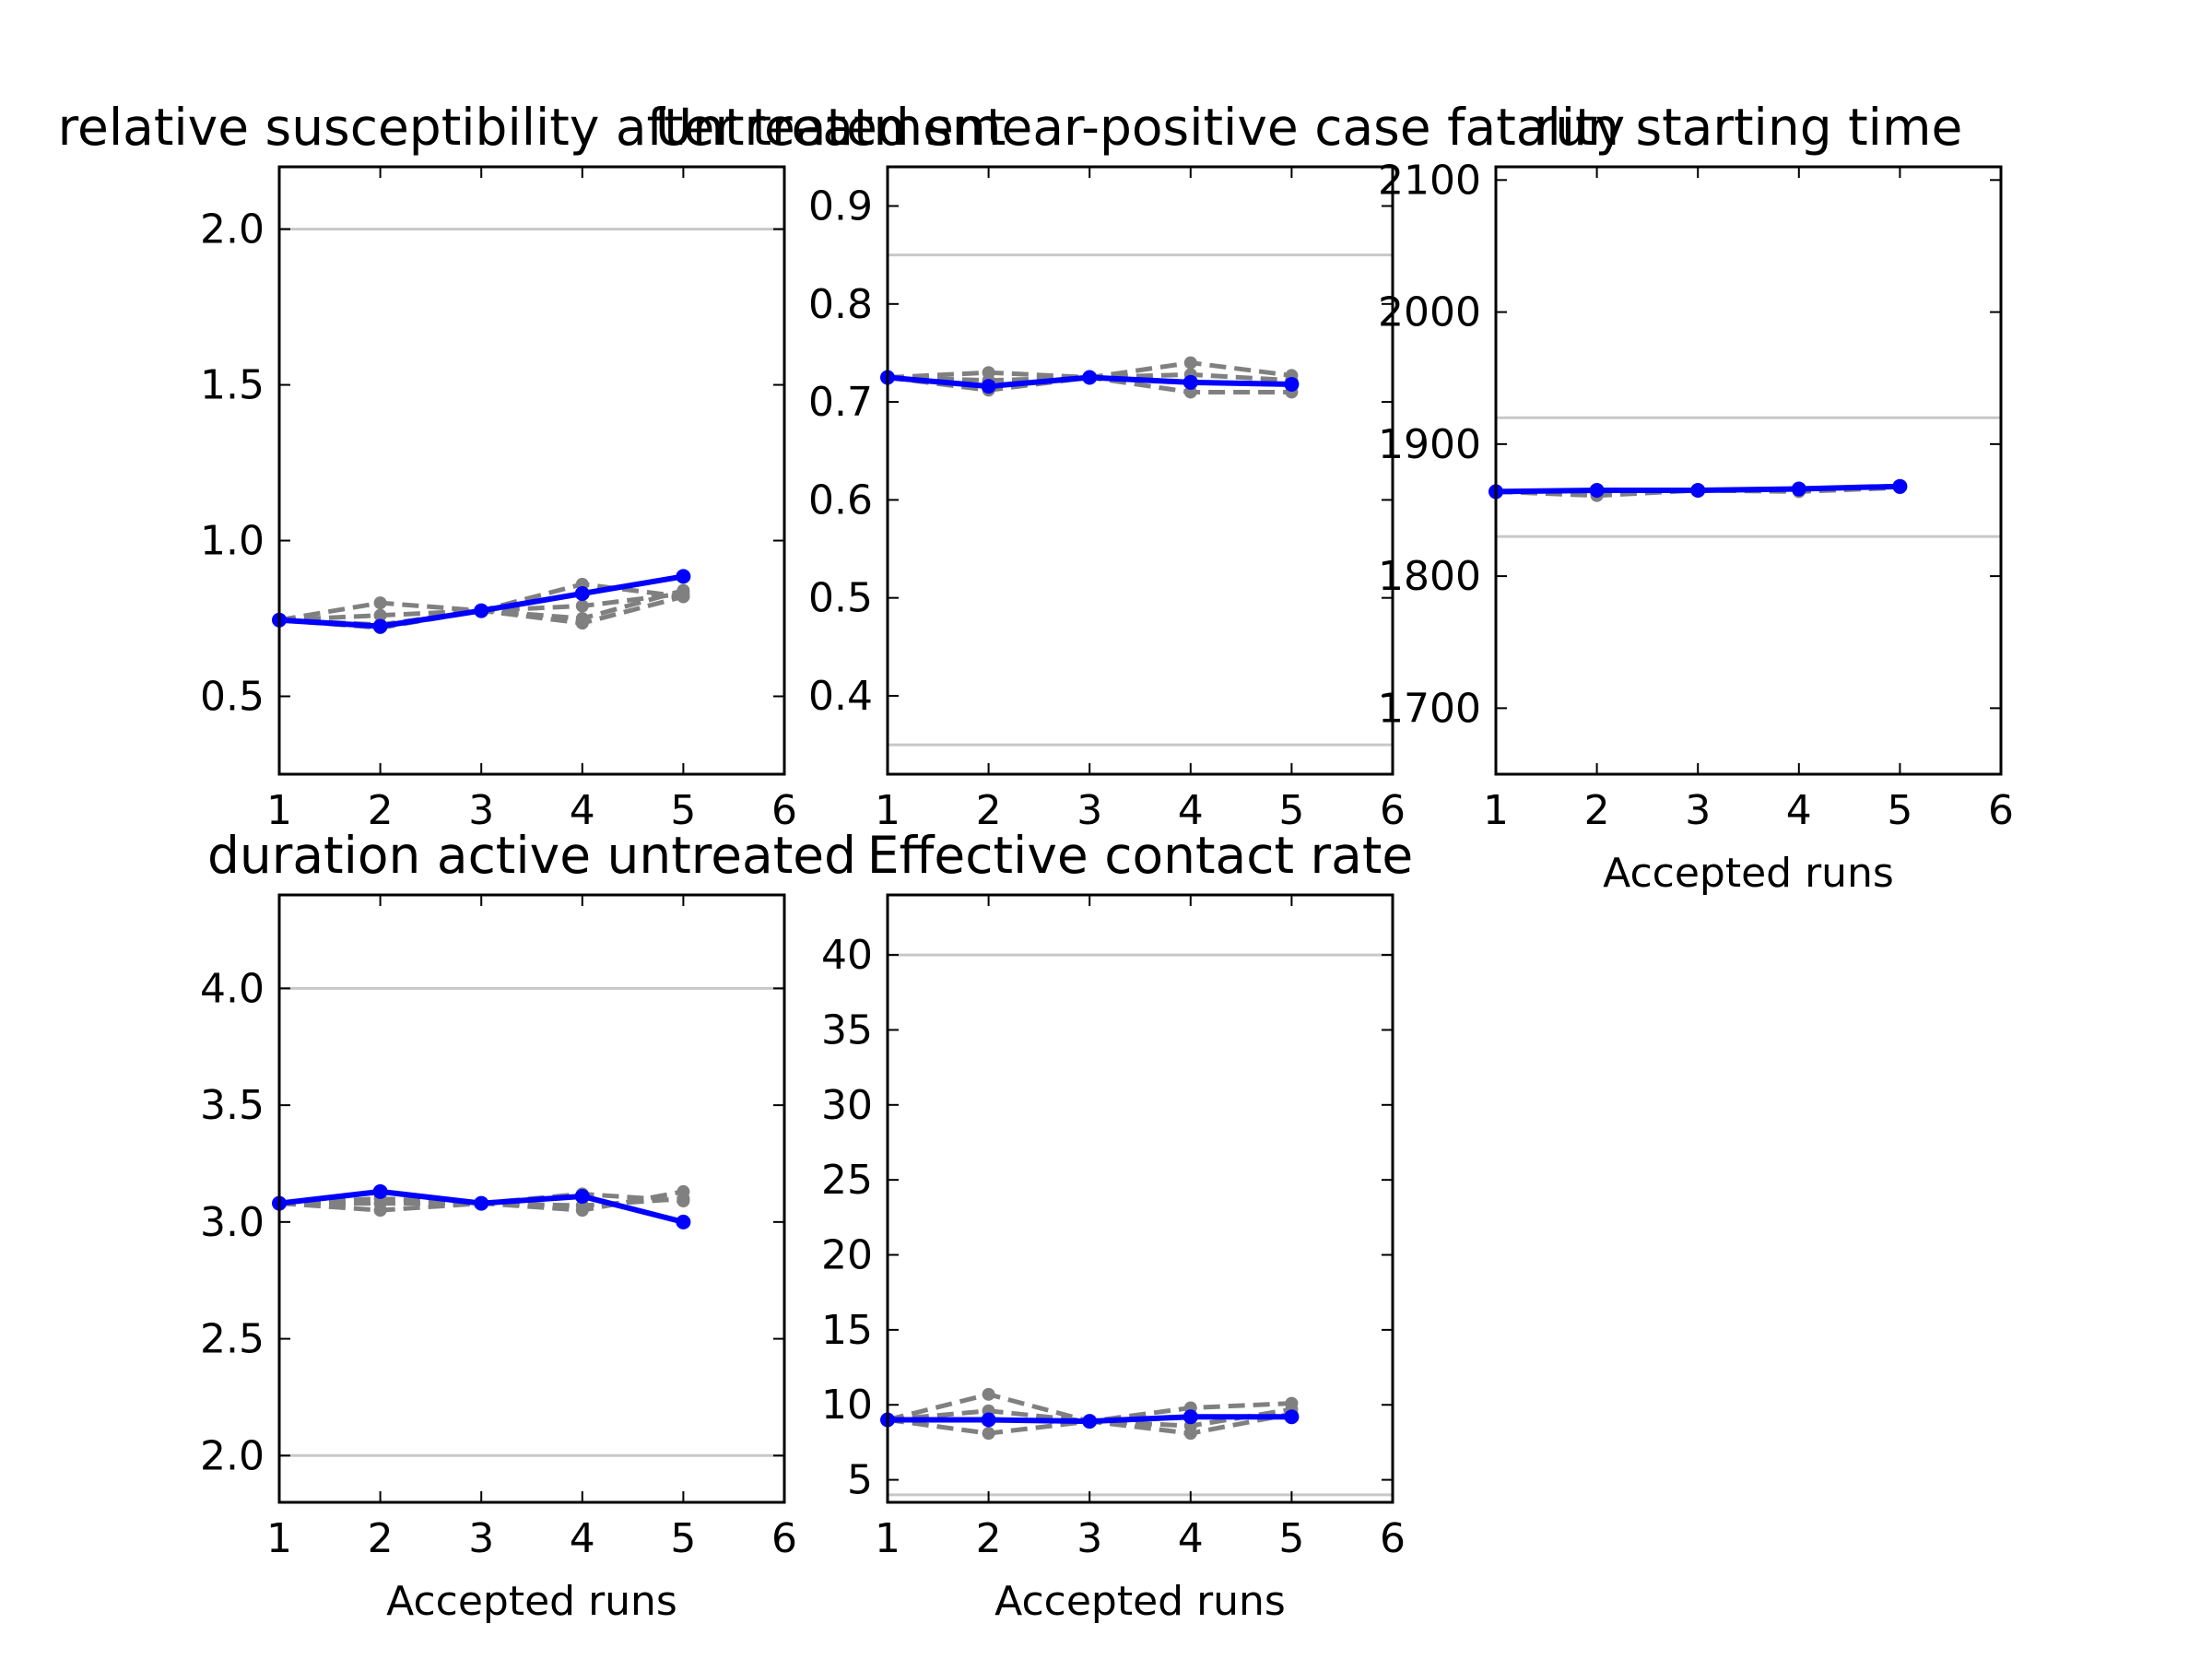 This screenshot has width=2212, height=1659. Describe the element at coordinates (840, 304) in the screenshot. I see `y-tick-label: 0.8` at that location.